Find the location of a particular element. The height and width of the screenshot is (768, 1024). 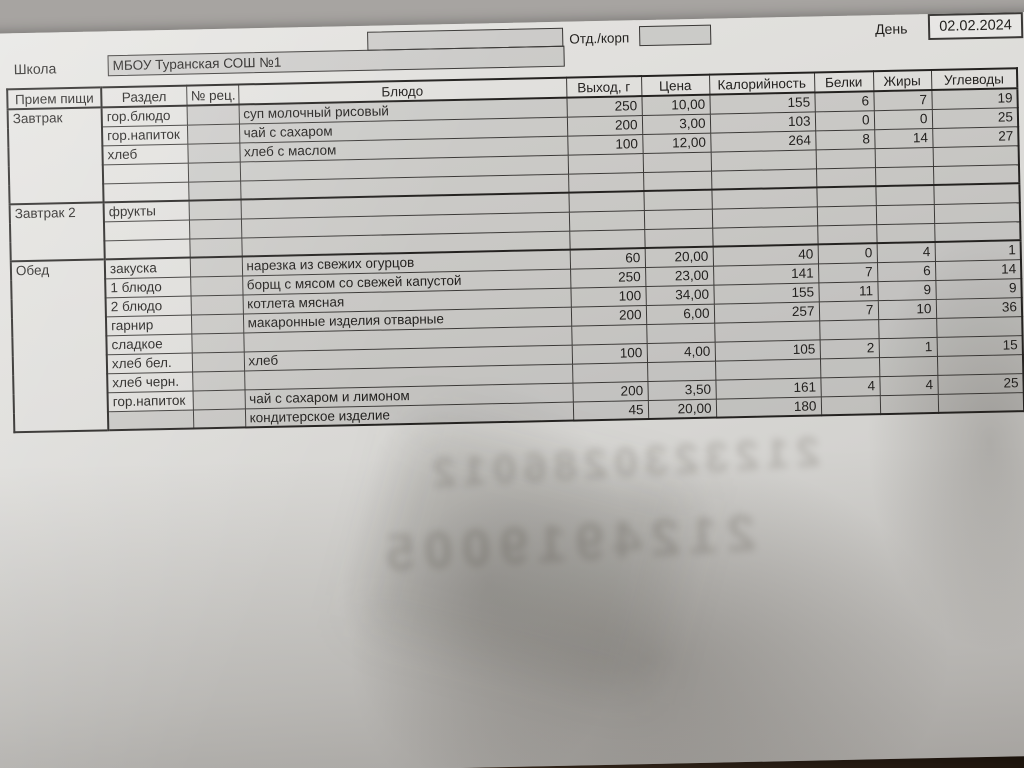

price-cell: 4,00 is located at coordinates (681, 352).